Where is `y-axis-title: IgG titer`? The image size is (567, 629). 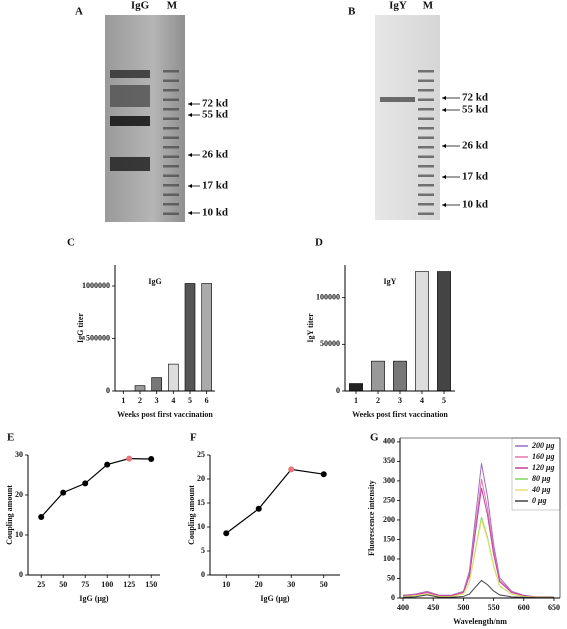 y-axis-title: IgG titer is located at coordinates (80, 328).